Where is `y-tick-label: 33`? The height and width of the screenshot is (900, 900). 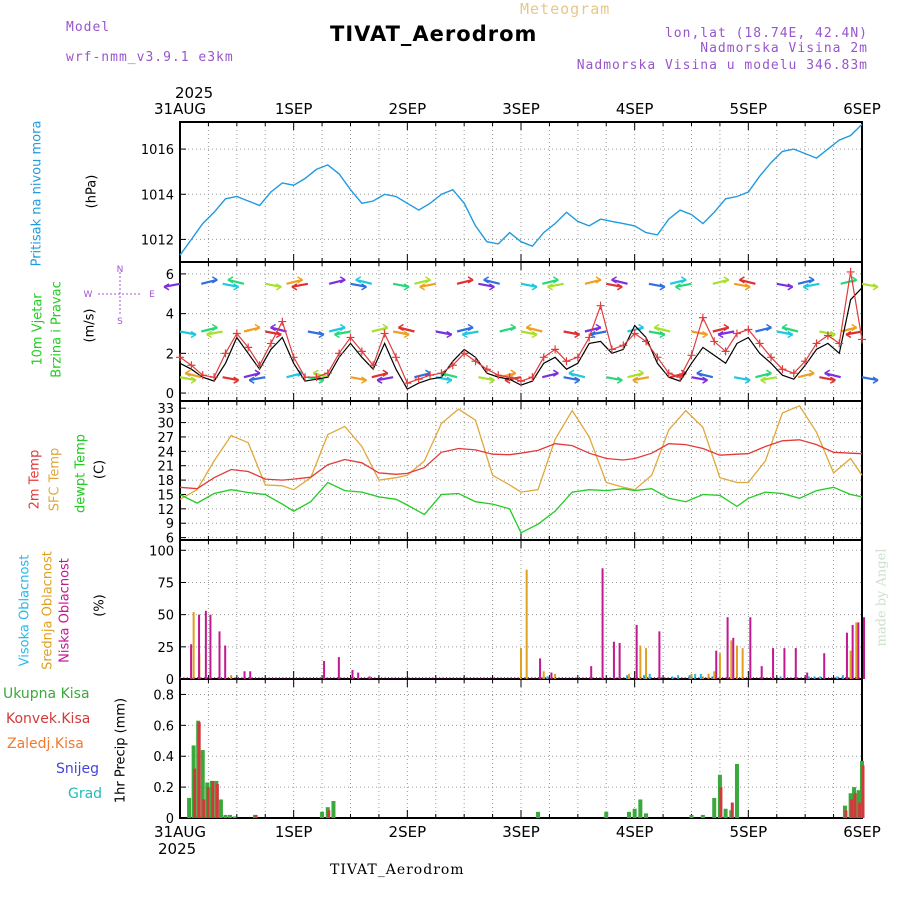 y-tick-label: 33 is located at coordinates (165, 409).